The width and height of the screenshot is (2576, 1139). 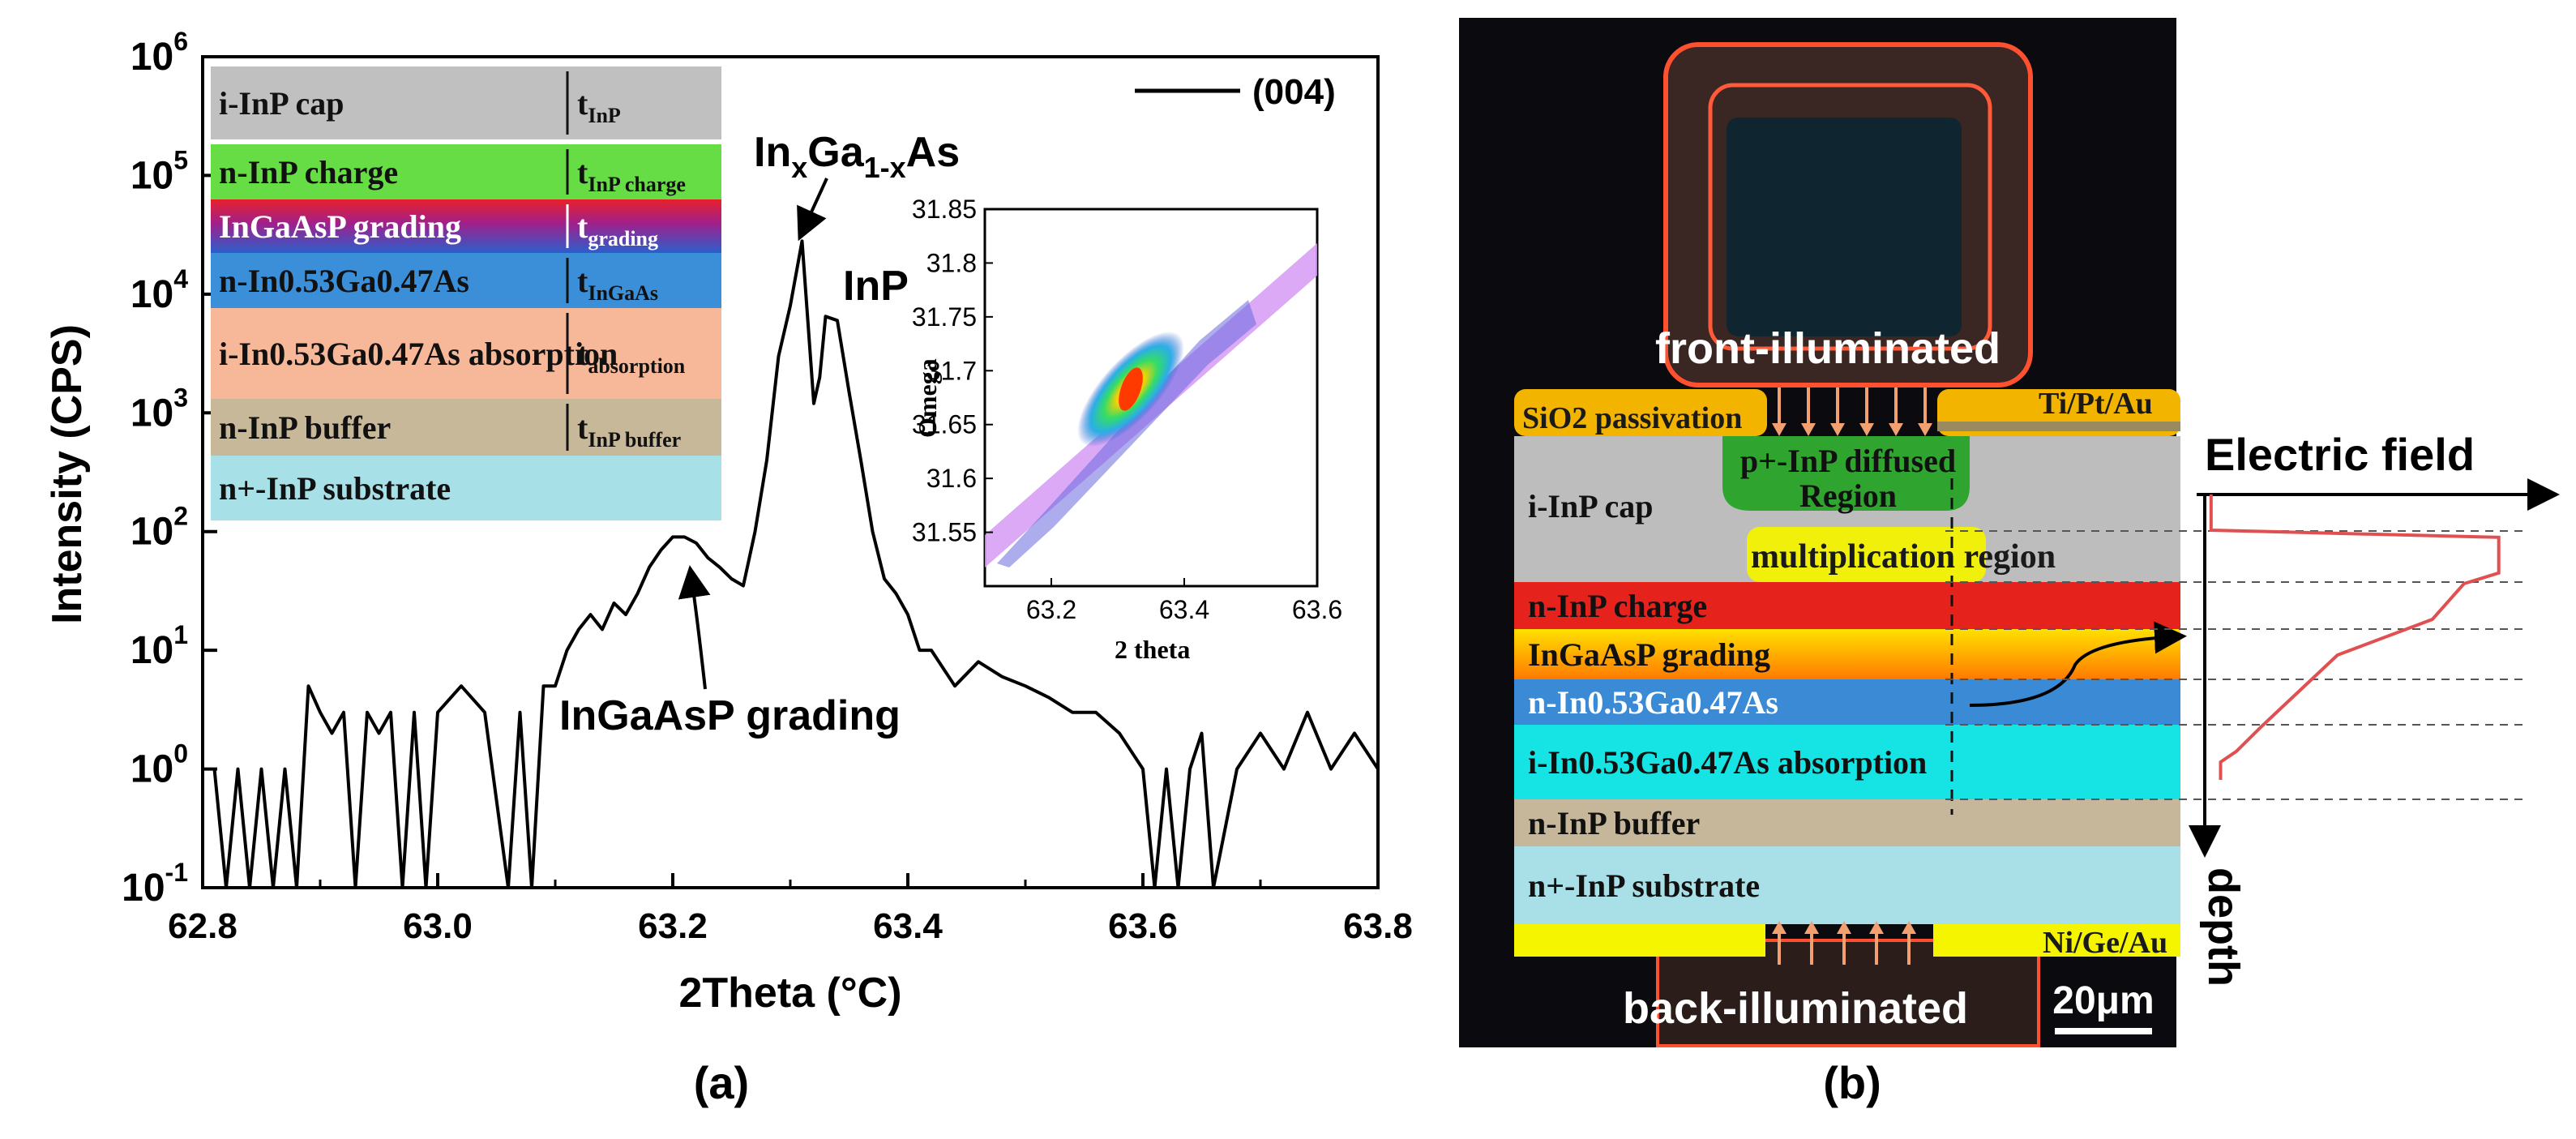 I want to click on passivation-left, so click(x=1640, y=412).